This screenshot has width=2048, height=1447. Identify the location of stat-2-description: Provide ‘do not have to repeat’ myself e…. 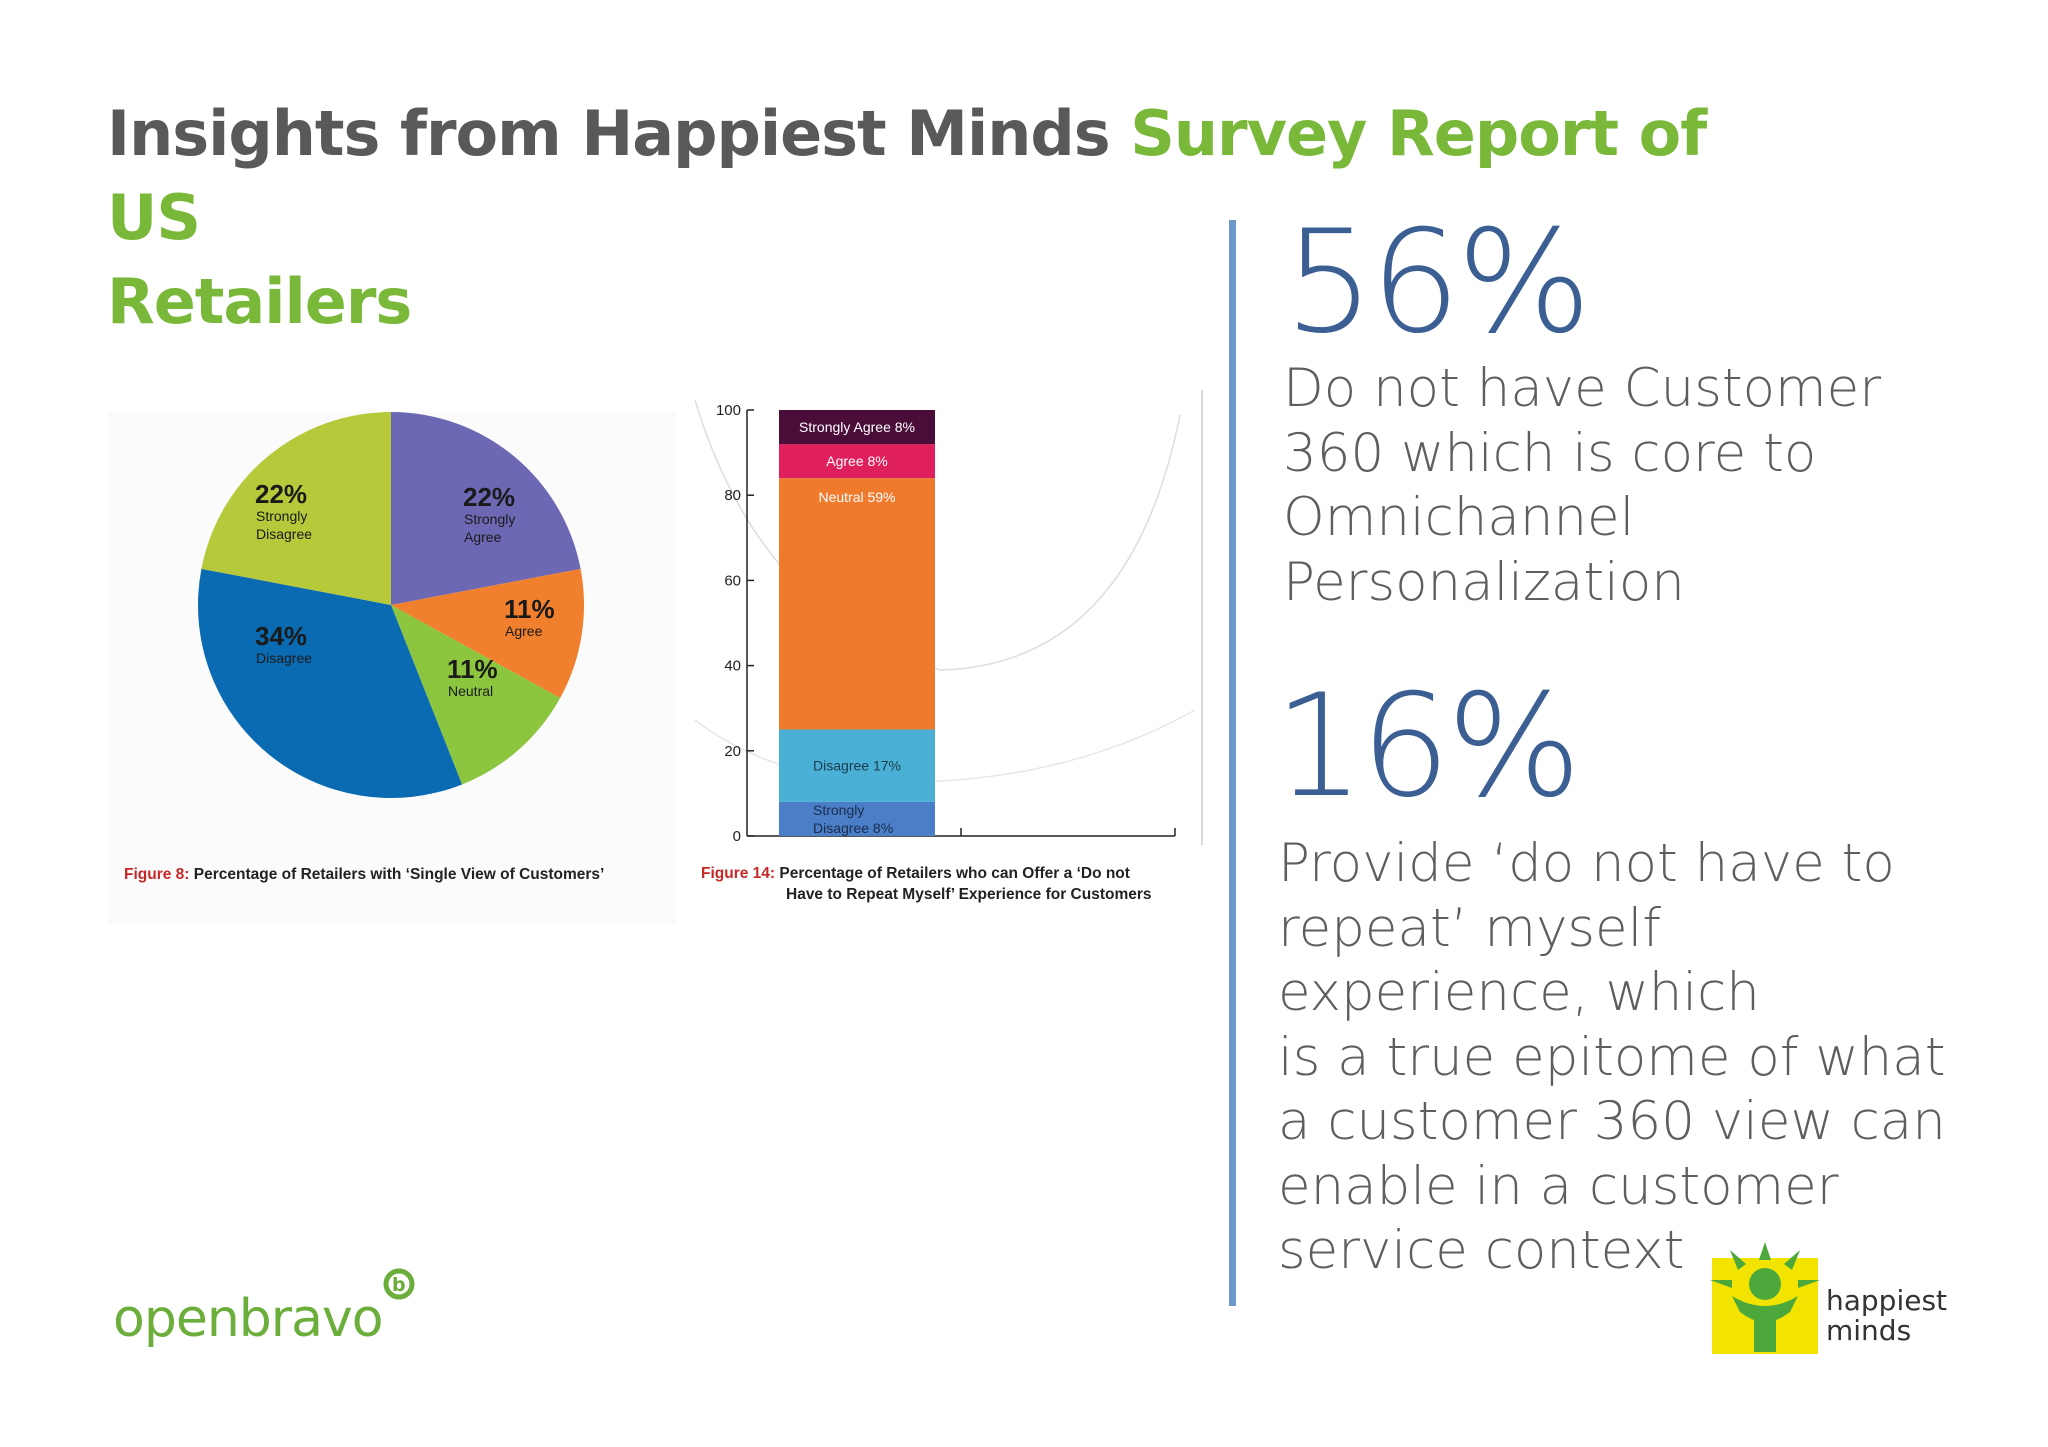
(1612, 1058).